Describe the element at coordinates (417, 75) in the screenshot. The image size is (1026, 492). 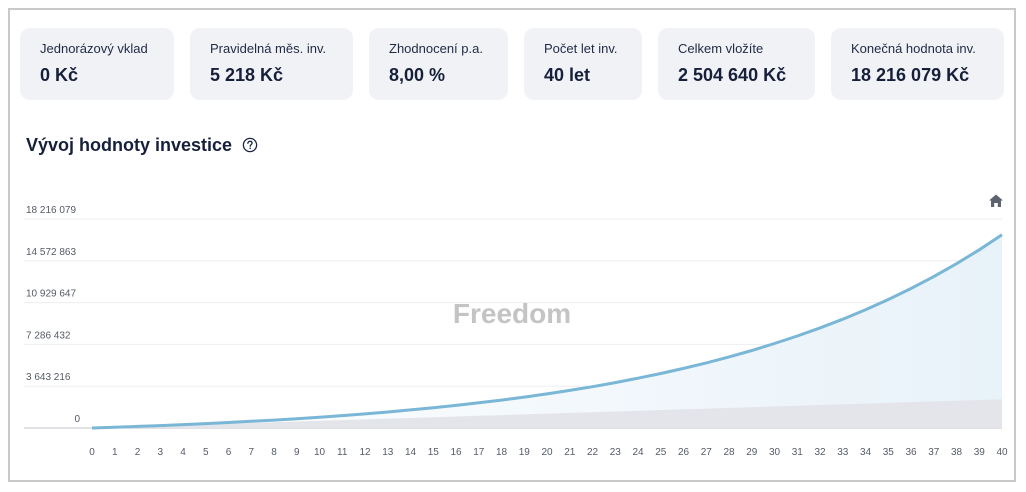
I see `card-value: 8,00 %` at that location.